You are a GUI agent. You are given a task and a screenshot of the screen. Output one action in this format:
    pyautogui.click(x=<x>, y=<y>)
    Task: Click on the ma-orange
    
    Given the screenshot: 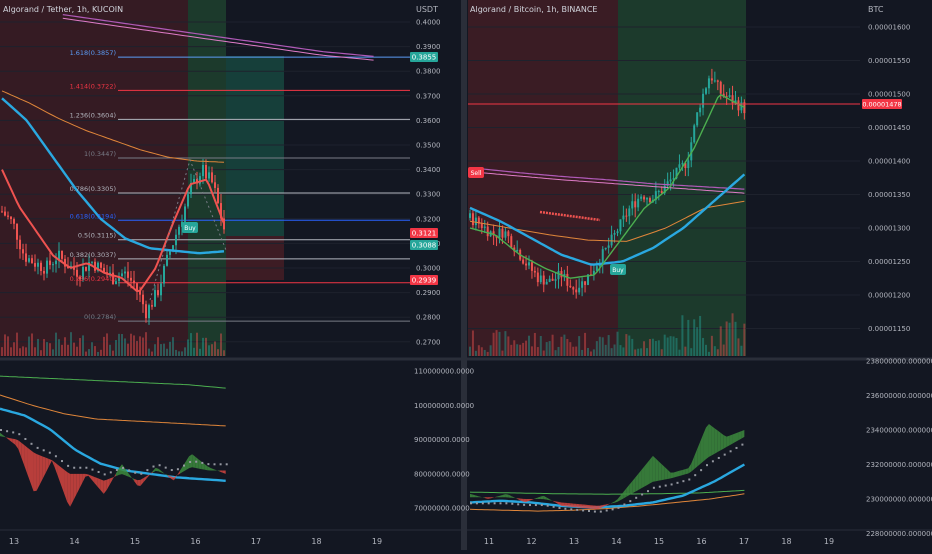 What is the action you would take?
    pyautogui.click(x=113, y=126)
    